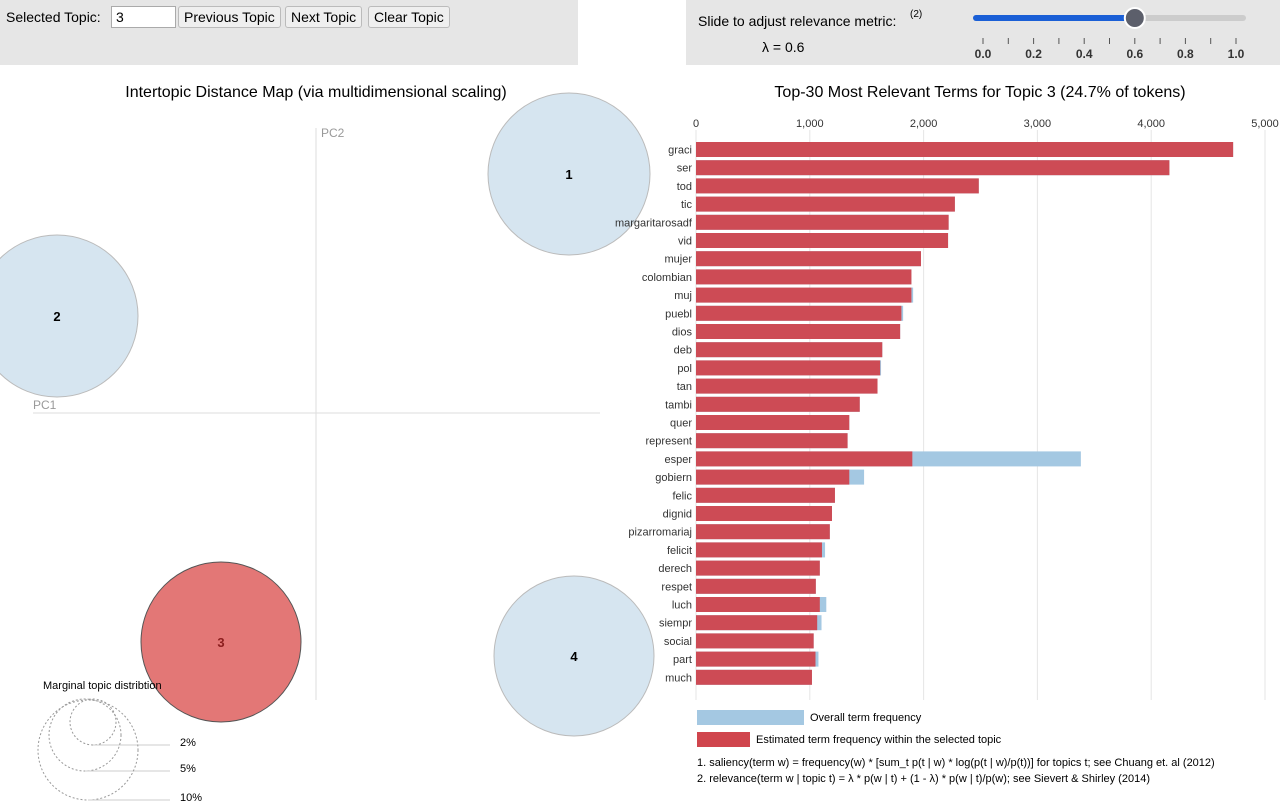 This screenshot has height=803, width=1280. What do you see at coordinates (53, 17) in the screenshot?
I see `selected-topic-label: Selected Topic:` at bounding box center [53, 17].